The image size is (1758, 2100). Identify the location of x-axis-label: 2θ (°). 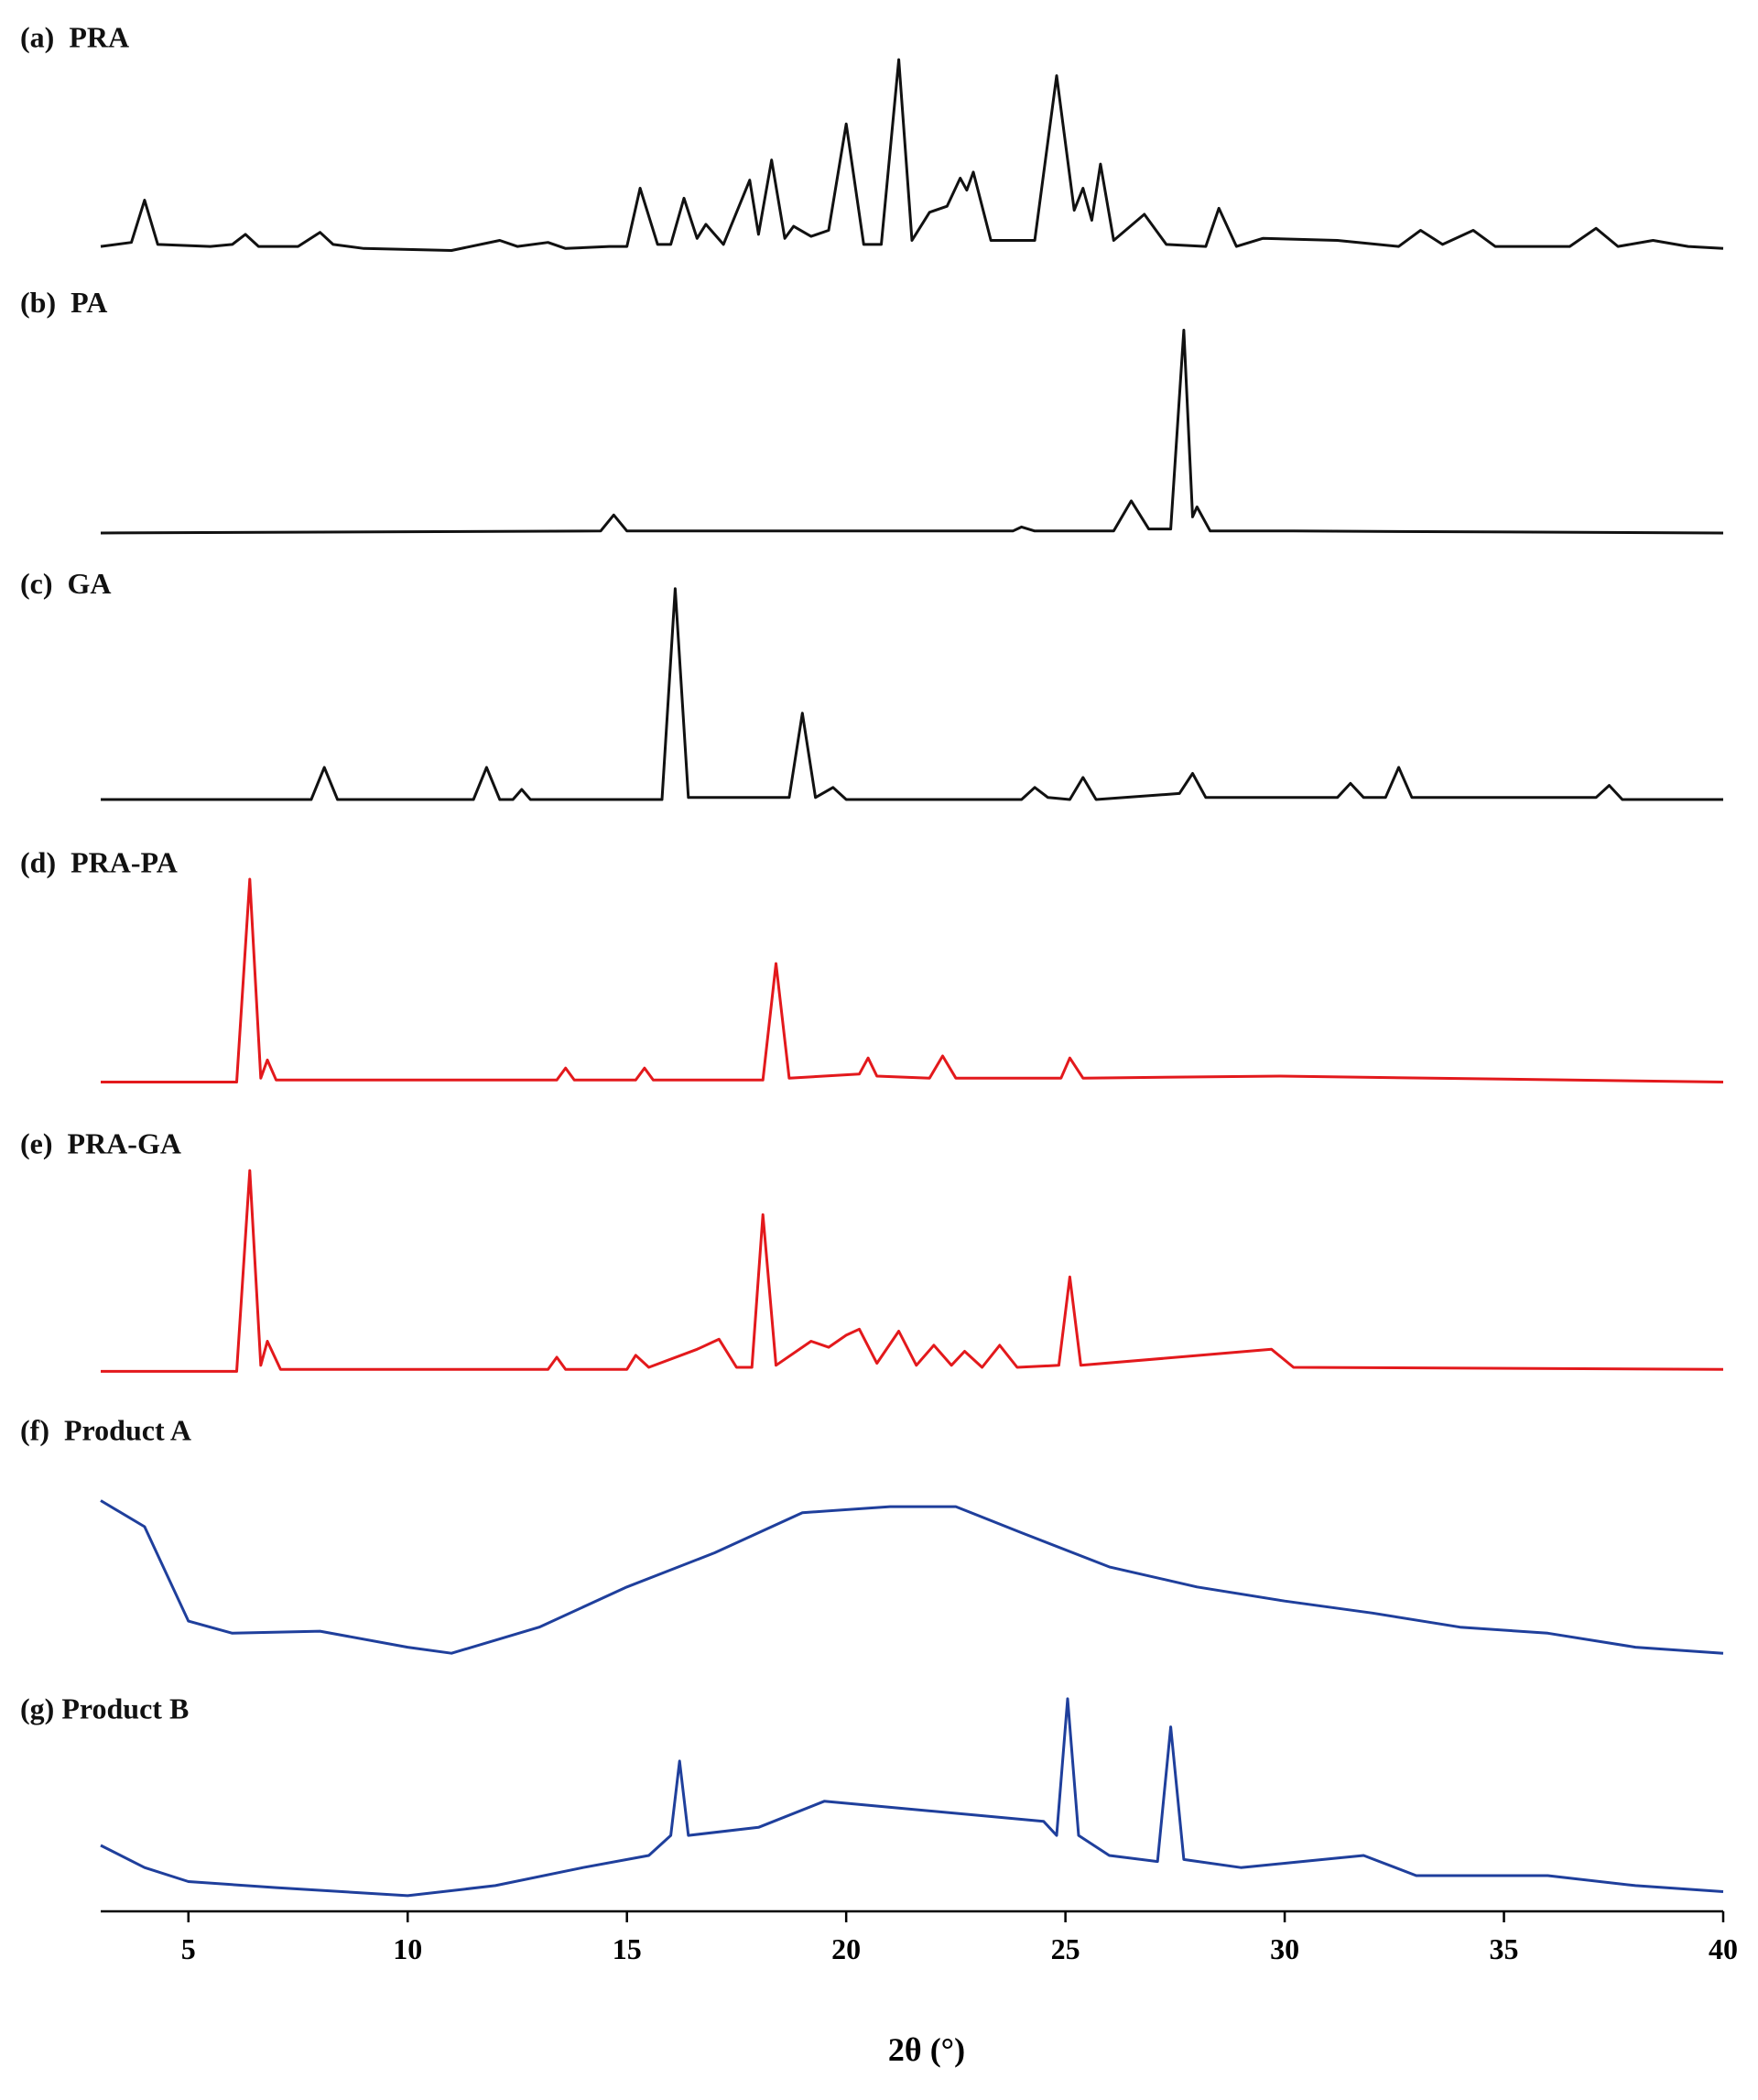
(926, 2049).